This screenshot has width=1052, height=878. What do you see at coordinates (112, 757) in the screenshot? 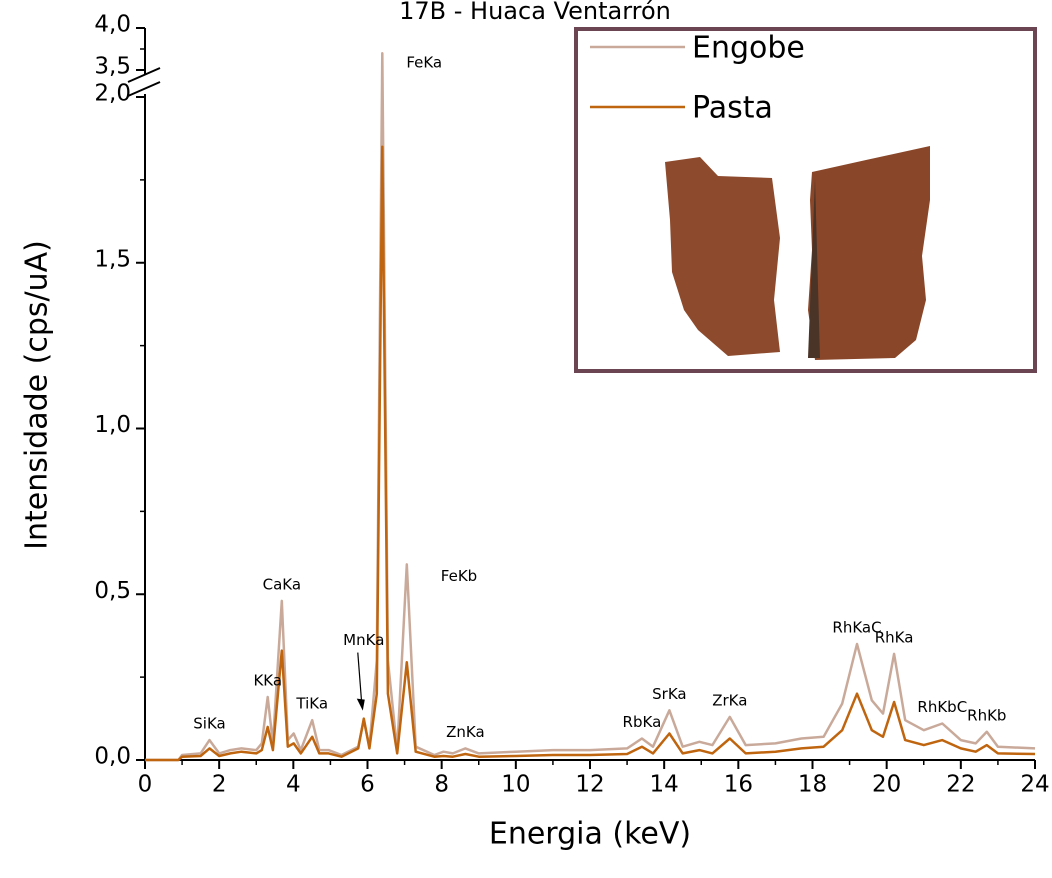
I see `y-tick-label: 0,0` at bounding box center [112, 757].